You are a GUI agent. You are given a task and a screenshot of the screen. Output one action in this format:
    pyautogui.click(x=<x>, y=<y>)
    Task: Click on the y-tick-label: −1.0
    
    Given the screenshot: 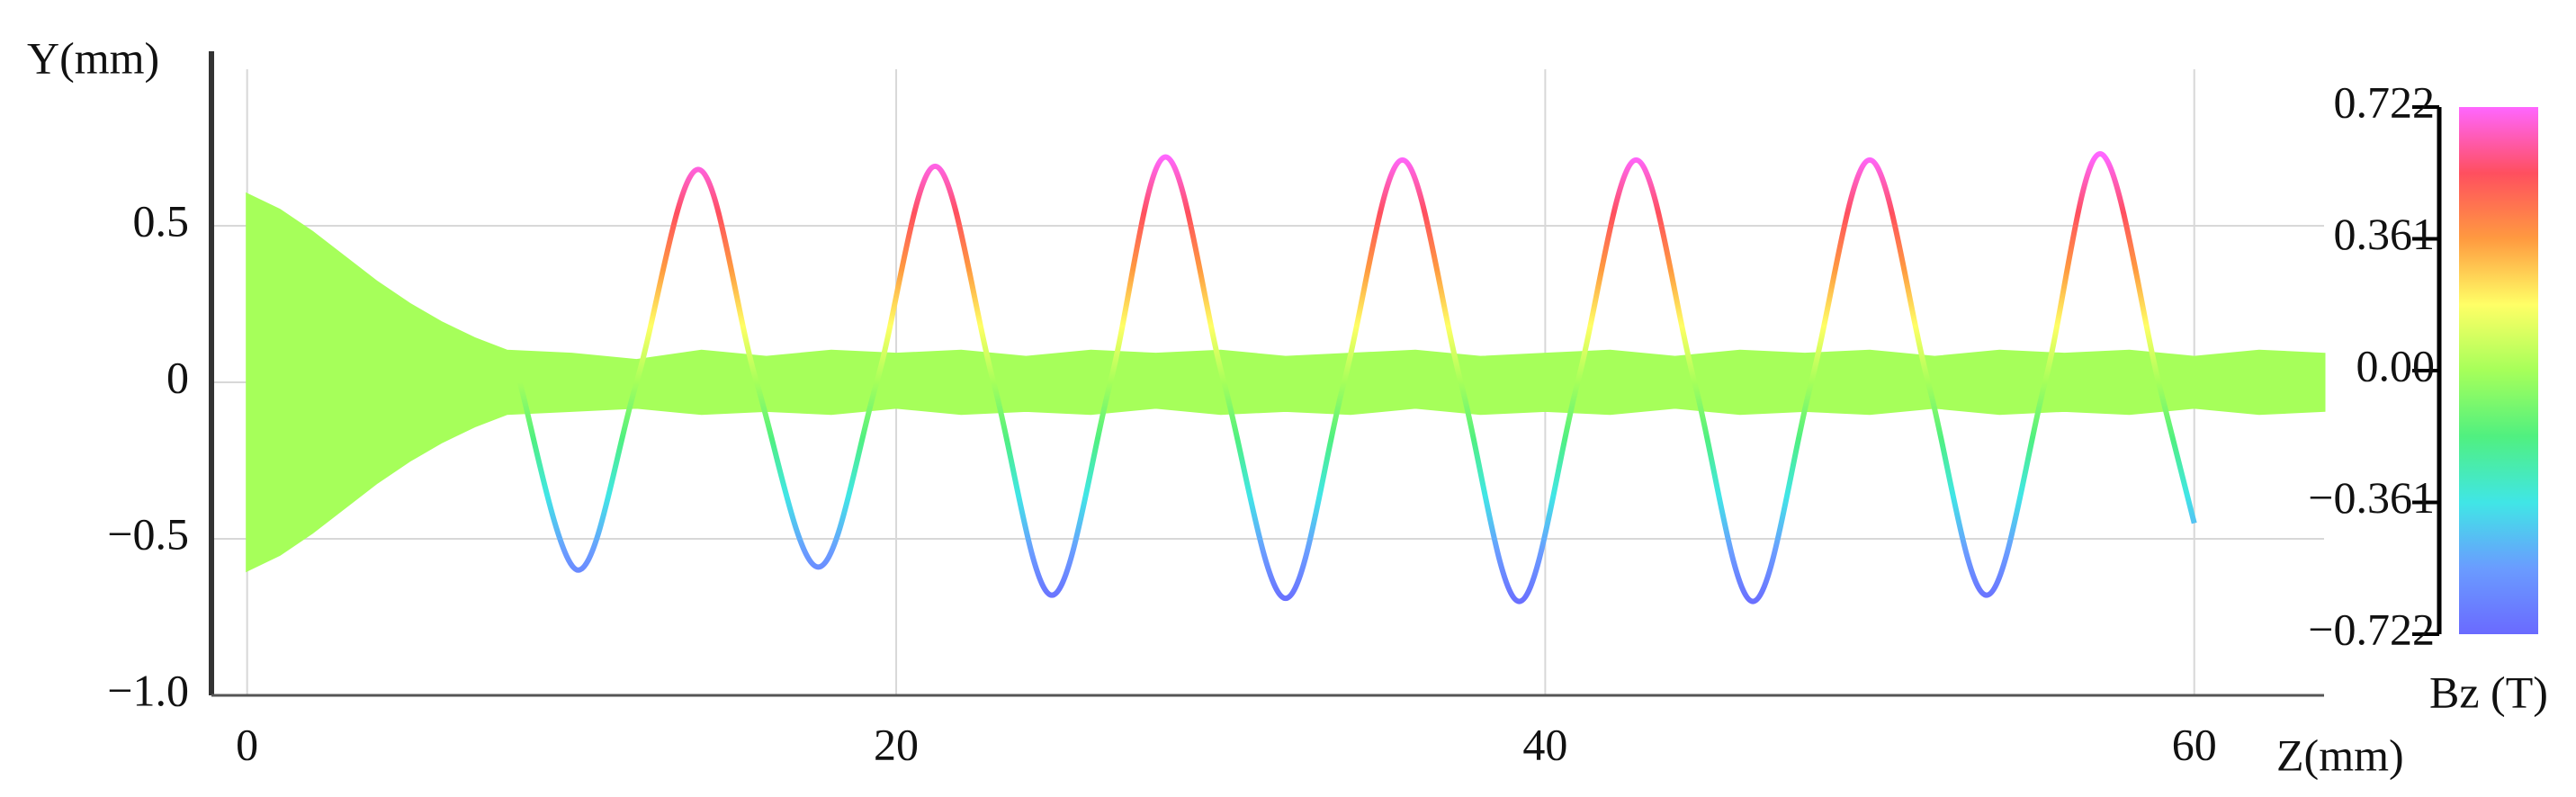 What is the action you would take?
    pyautogui.click(x=148, y=690)
    